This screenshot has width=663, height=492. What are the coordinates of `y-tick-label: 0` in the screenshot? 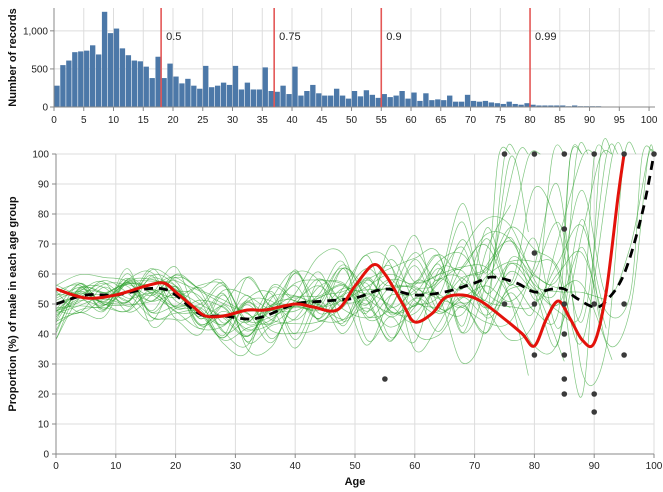 It's located at (45, 108).